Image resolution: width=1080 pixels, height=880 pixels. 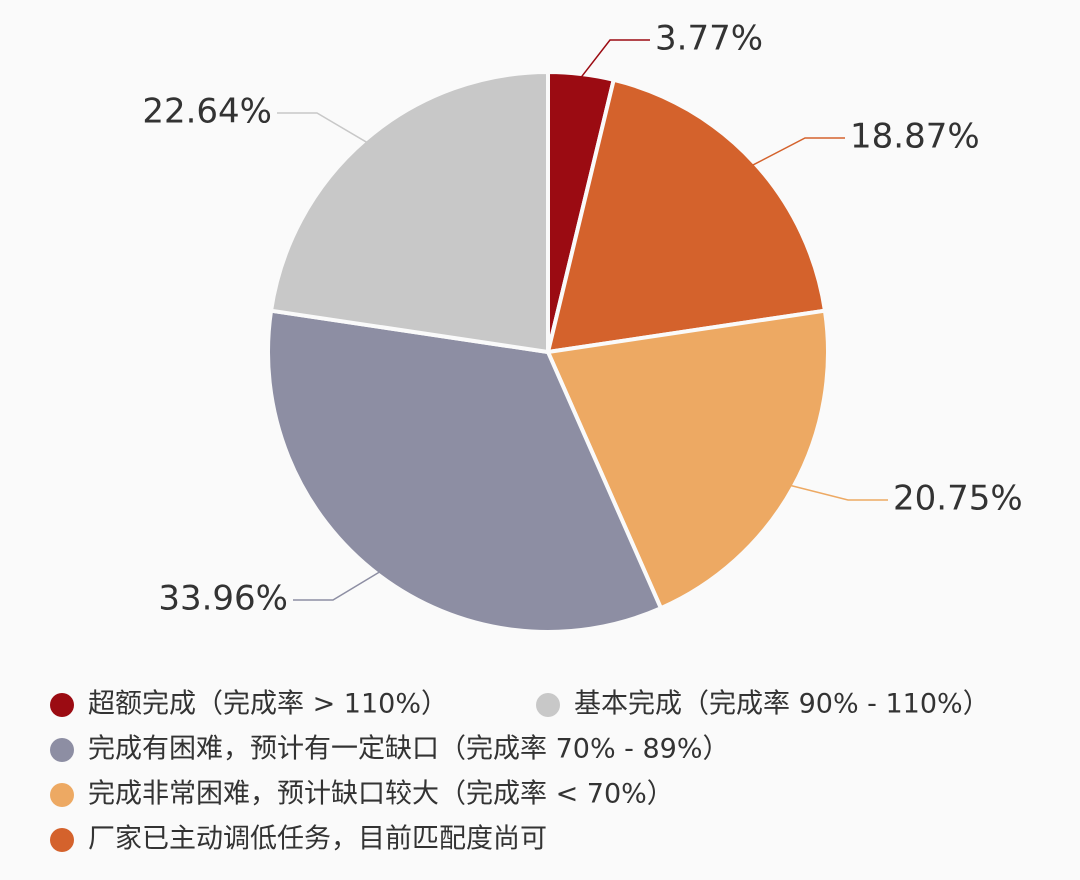 What do you see at coordinates (317, 839) in the screenshot?
I see `legend-label: 厂家已主动调低任务，目前匹配度尚可` at bounding box center [317, 839].